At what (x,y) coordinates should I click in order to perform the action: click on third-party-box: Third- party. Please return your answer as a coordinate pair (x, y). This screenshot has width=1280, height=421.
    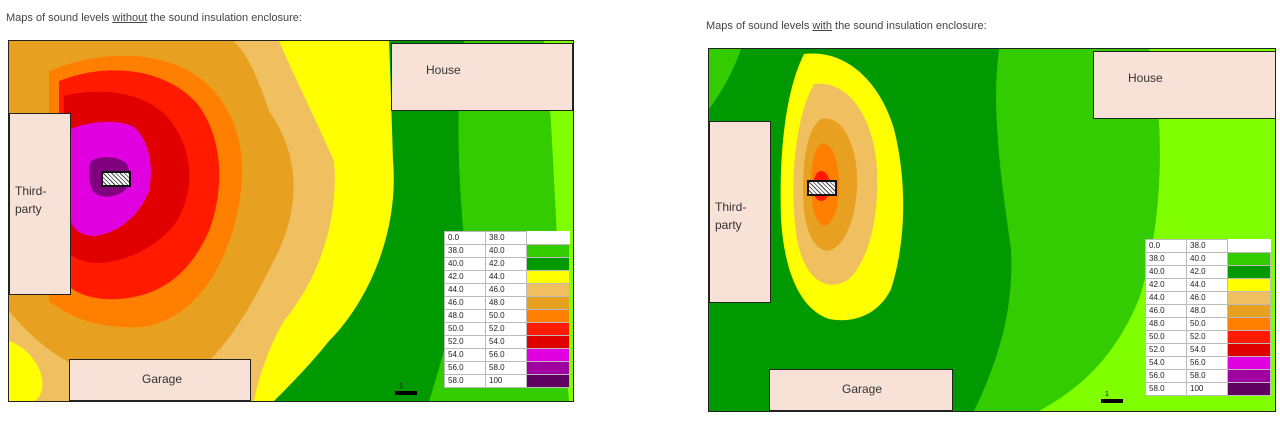
    Looking at the image, I should click on (740, 212).